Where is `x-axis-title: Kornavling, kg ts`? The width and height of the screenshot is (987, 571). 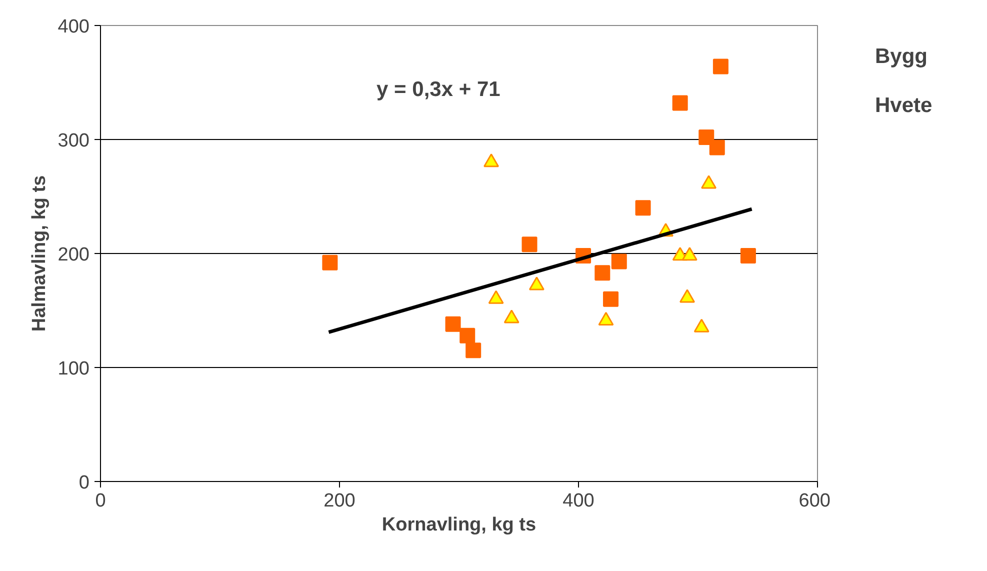
x-axis-title: Kornavling, kg ts is located at coordinates (459, 525).